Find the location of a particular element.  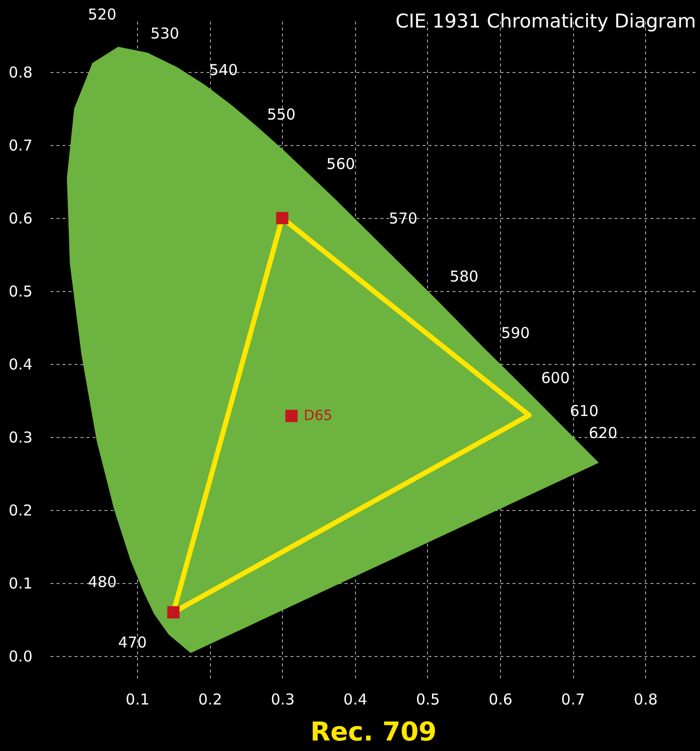

x-tick-label: 0.8 is located at coordinates (646, 699).